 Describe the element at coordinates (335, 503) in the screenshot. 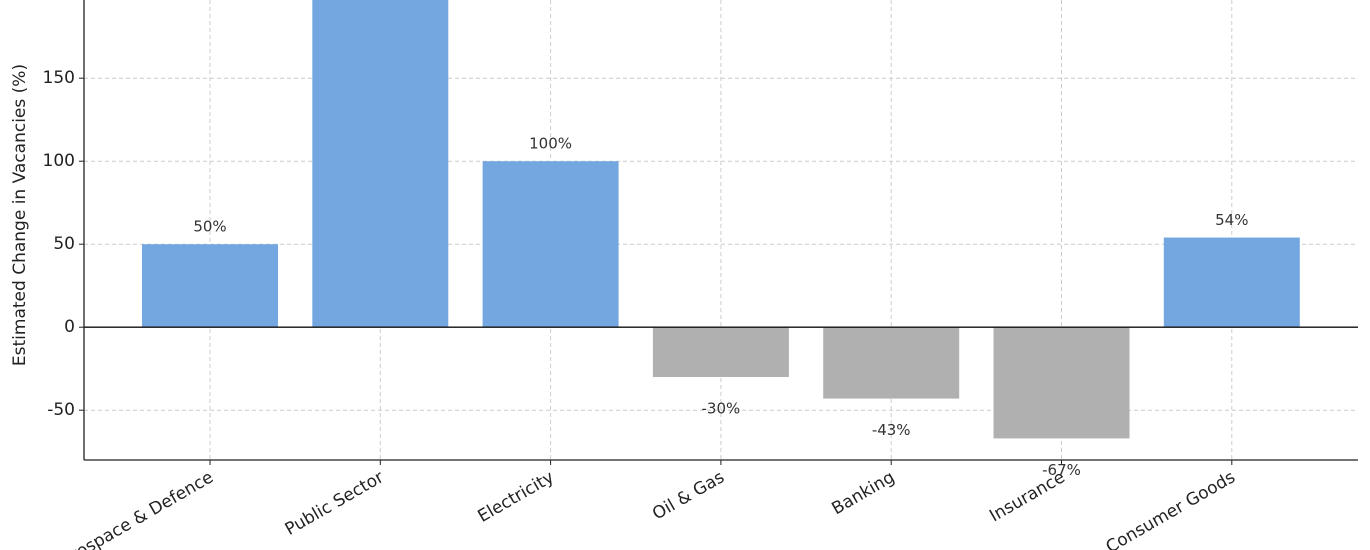

I see `x-tick-label: Public Sector` at that location.